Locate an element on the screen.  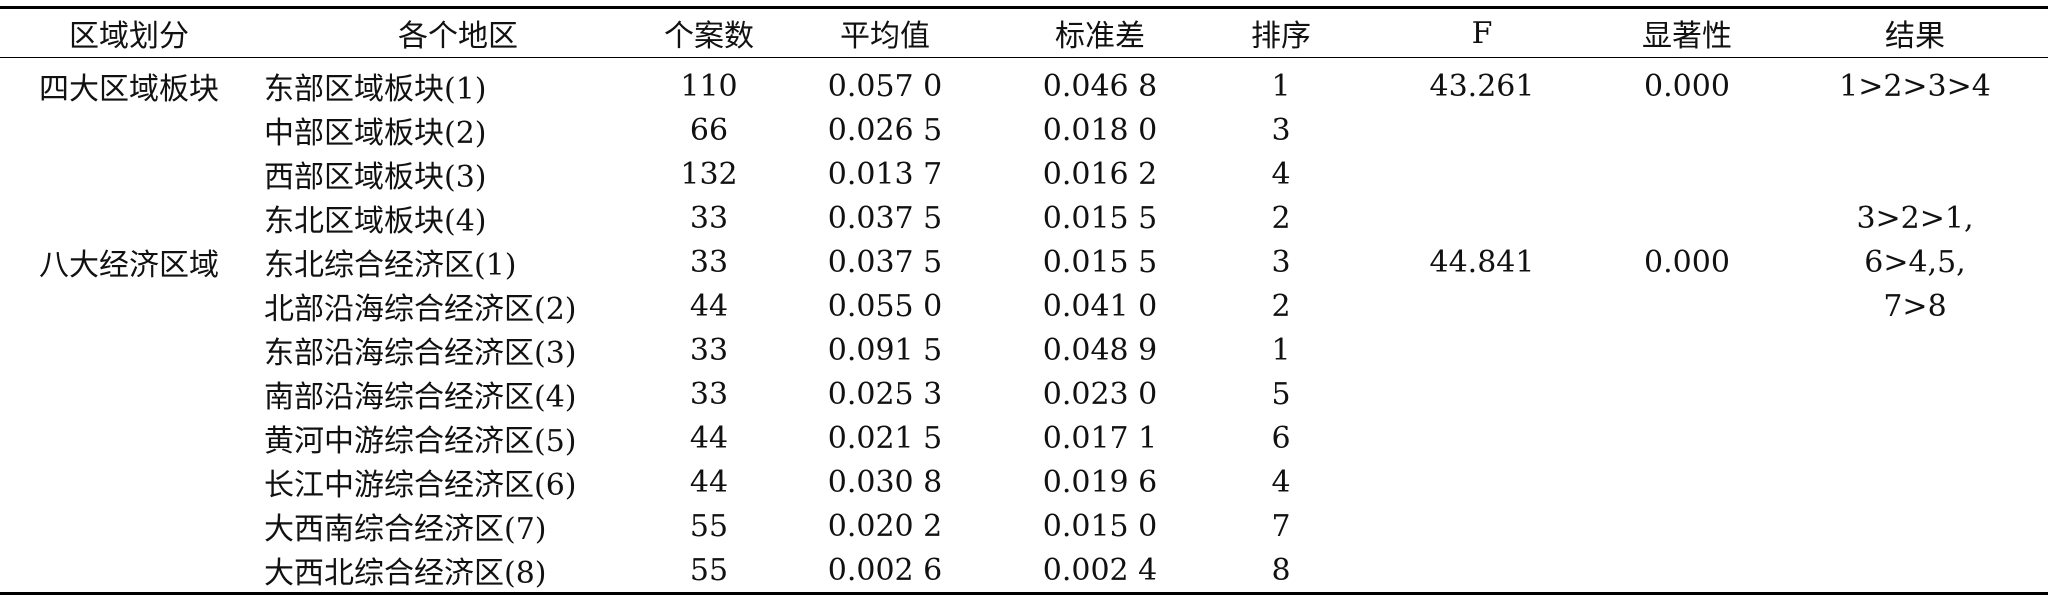
cell-region: 东北区域板块(4) is located at coordinates (375, 221).